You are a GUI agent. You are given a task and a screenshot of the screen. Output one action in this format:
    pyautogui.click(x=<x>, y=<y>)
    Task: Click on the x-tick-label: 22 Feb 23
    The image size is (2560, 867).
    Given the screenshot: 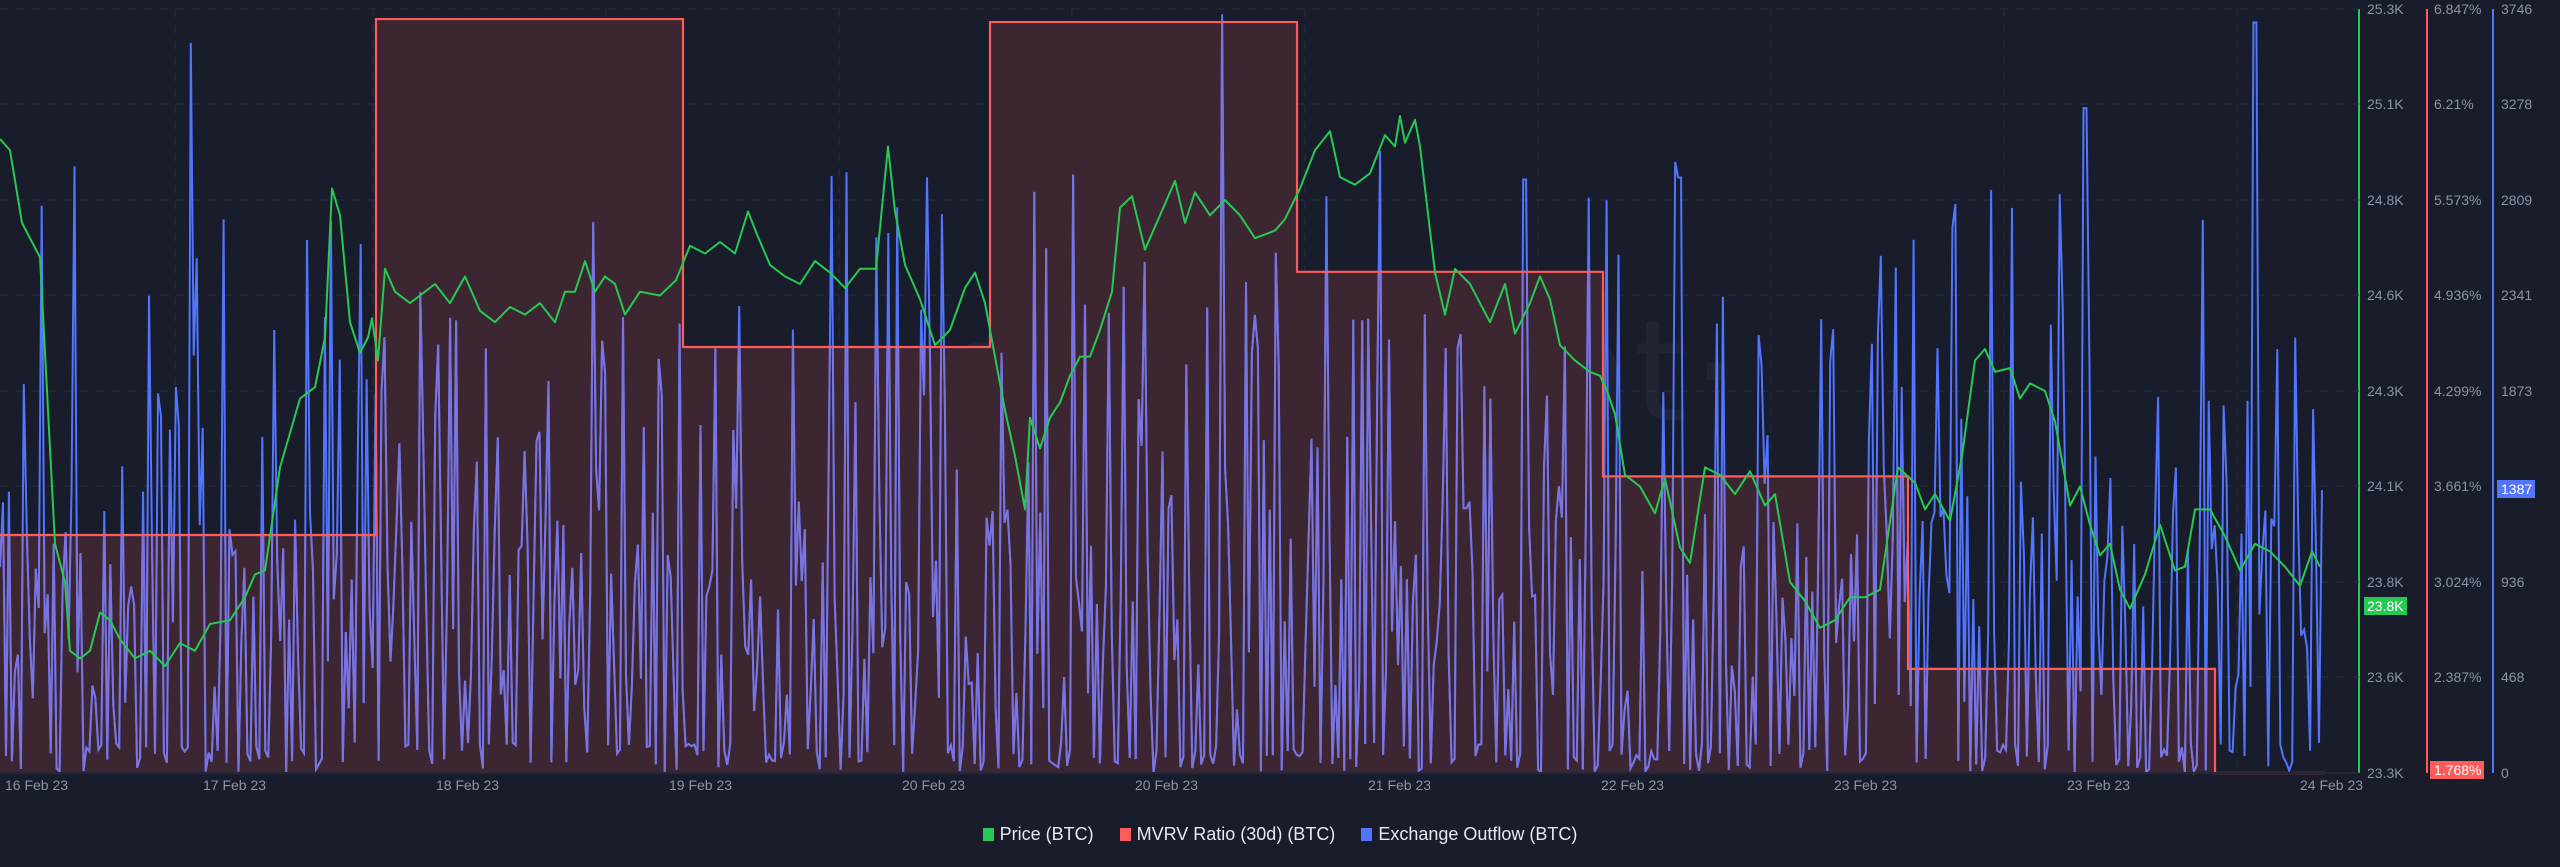 What is the action you would take?
    pyautogui.click(x=1632, y=785)
    